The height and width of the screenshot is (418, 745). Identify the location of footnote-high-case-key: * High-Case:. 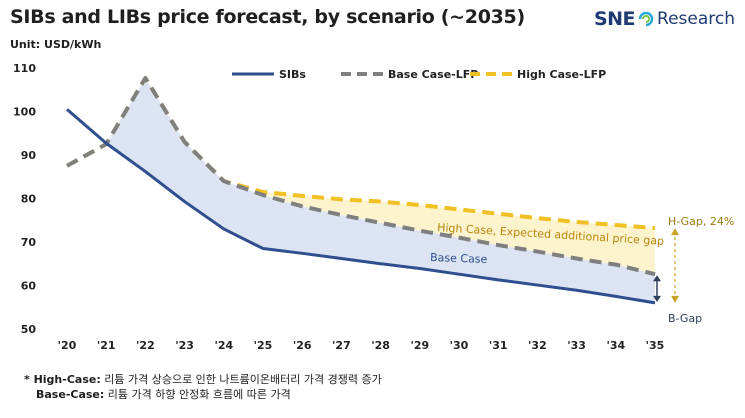
(62, 379).